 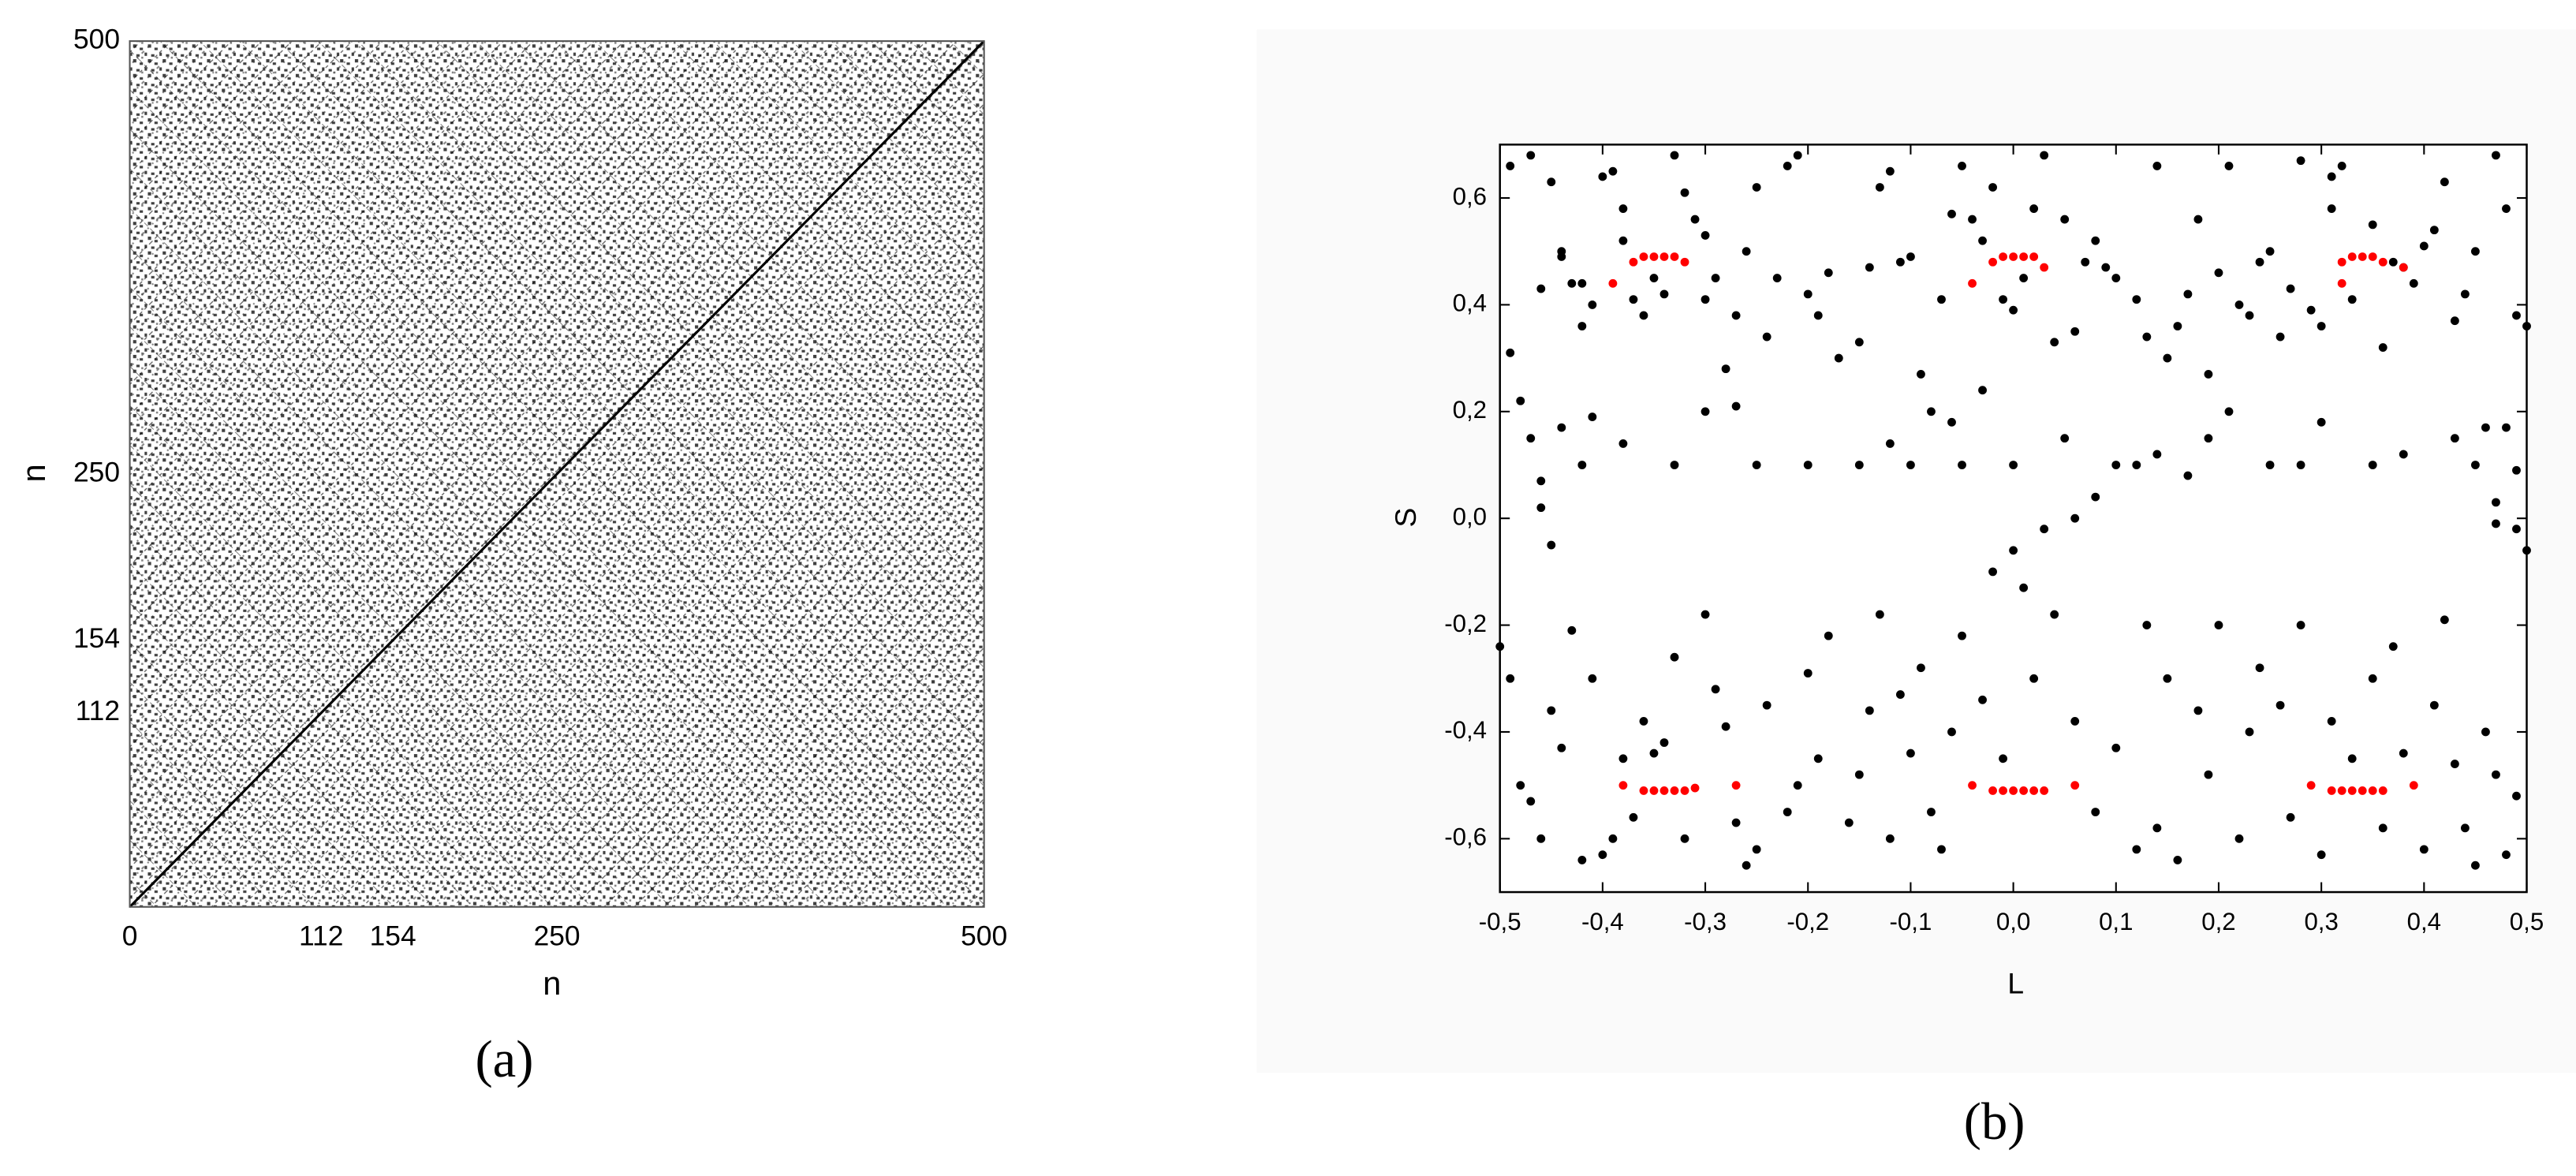 I want to click on x-tick-label: -0,5, so click(x=1500, y=921).